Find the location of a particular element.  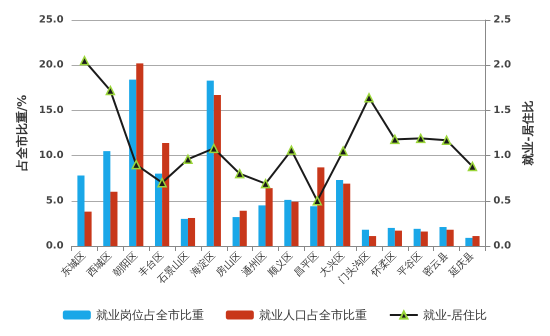

y2-tick-label: 2.0 is located at coordinates (502, 65).